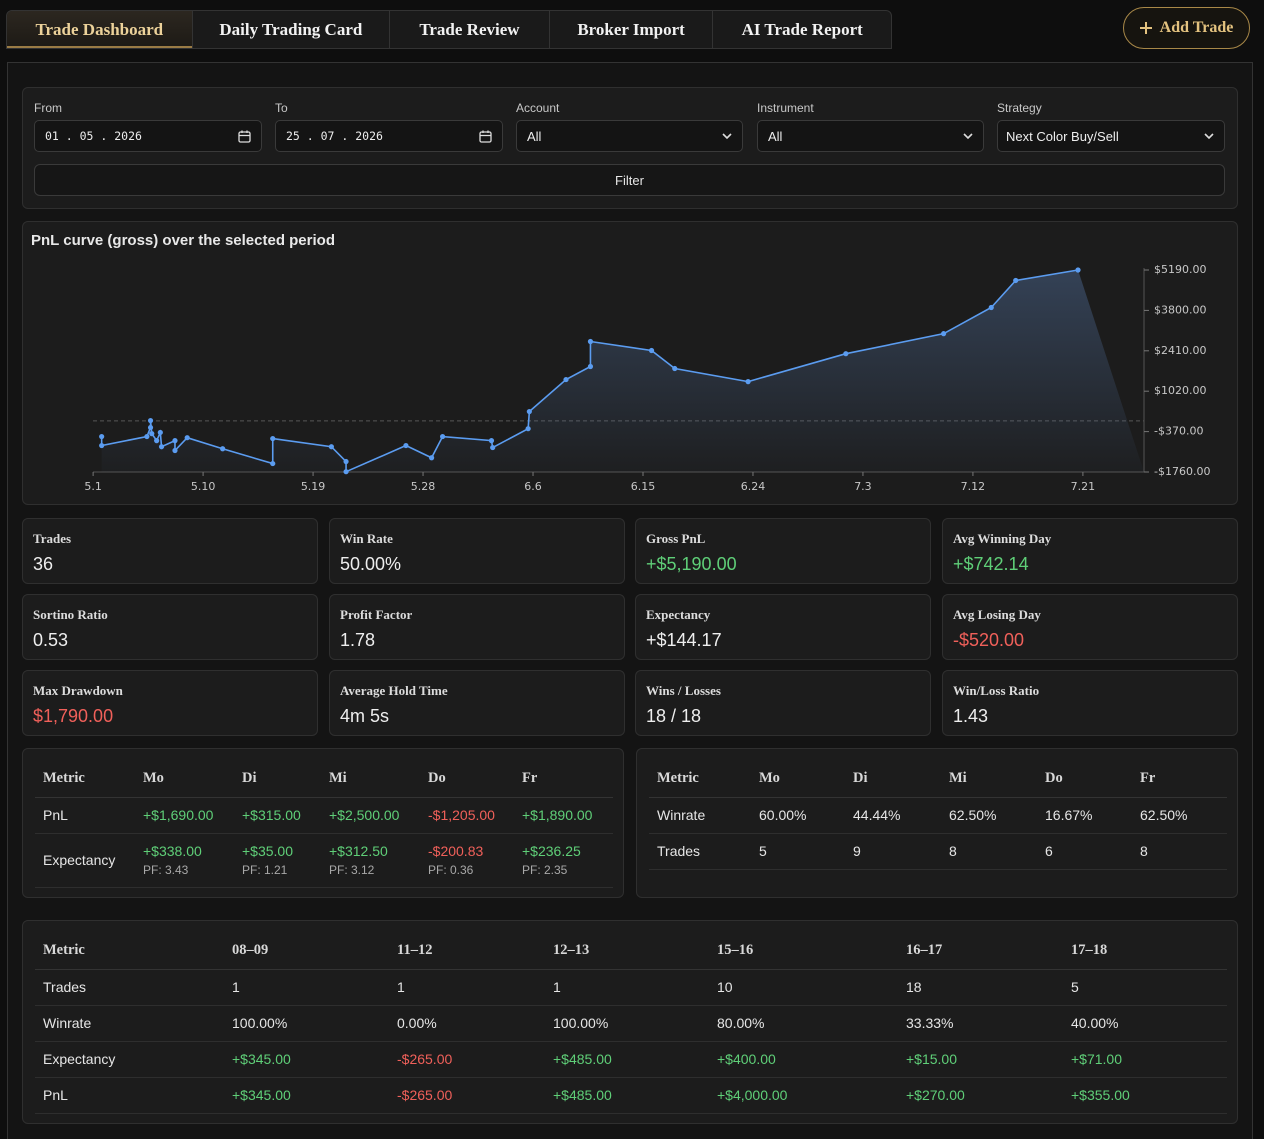 The image size is (1264, 1139). What do you see at coordinates (783, 551) in the screenshot?
I see `stat-card: Gross PnL +$5,190.00` at bounding box center [783, 551].